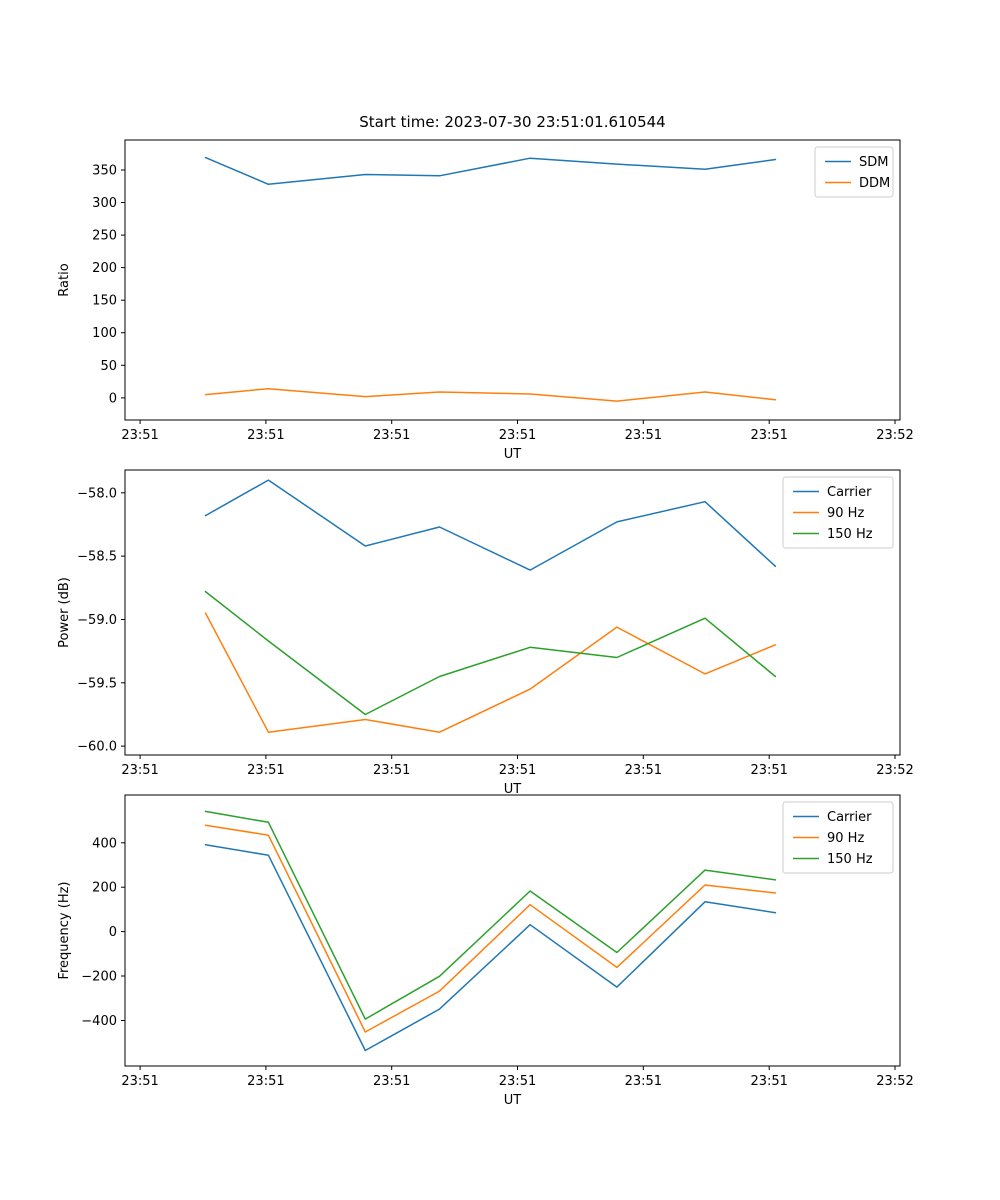 This screenshot has width=1000, height=1200. What do you see at coordinates (490, 171) in the screenshot?
I see `series-line-sdm` at bounding box center [490, 171].